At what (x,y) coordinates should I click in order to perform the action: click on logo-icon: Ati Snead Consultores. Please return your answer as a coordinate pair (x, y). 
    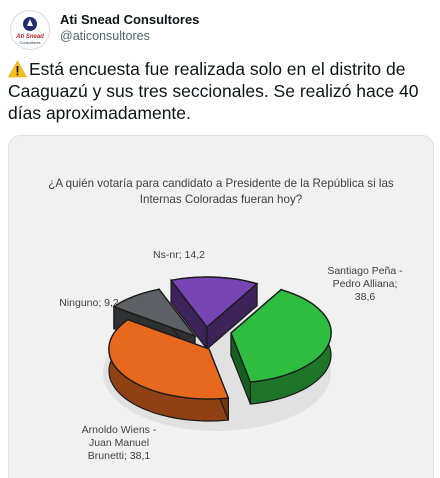
    Looking at the image, I should click on (29, 31).